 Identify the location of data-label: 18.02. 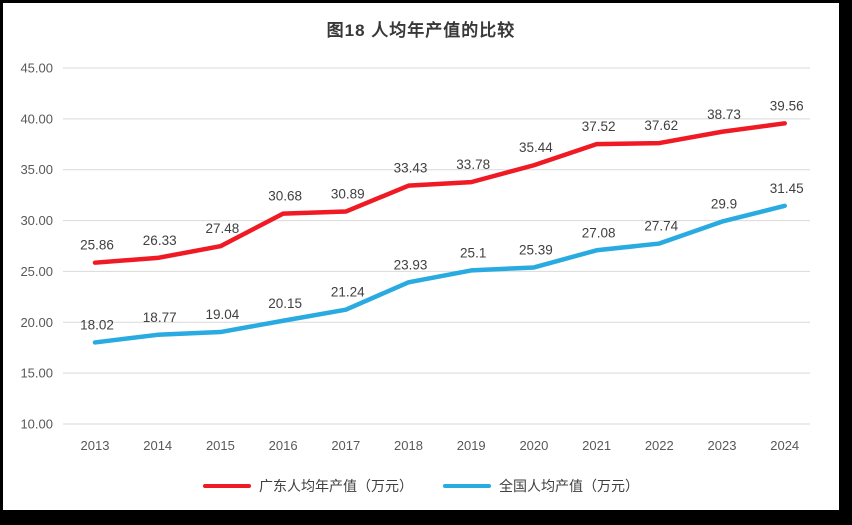
(97, 324).